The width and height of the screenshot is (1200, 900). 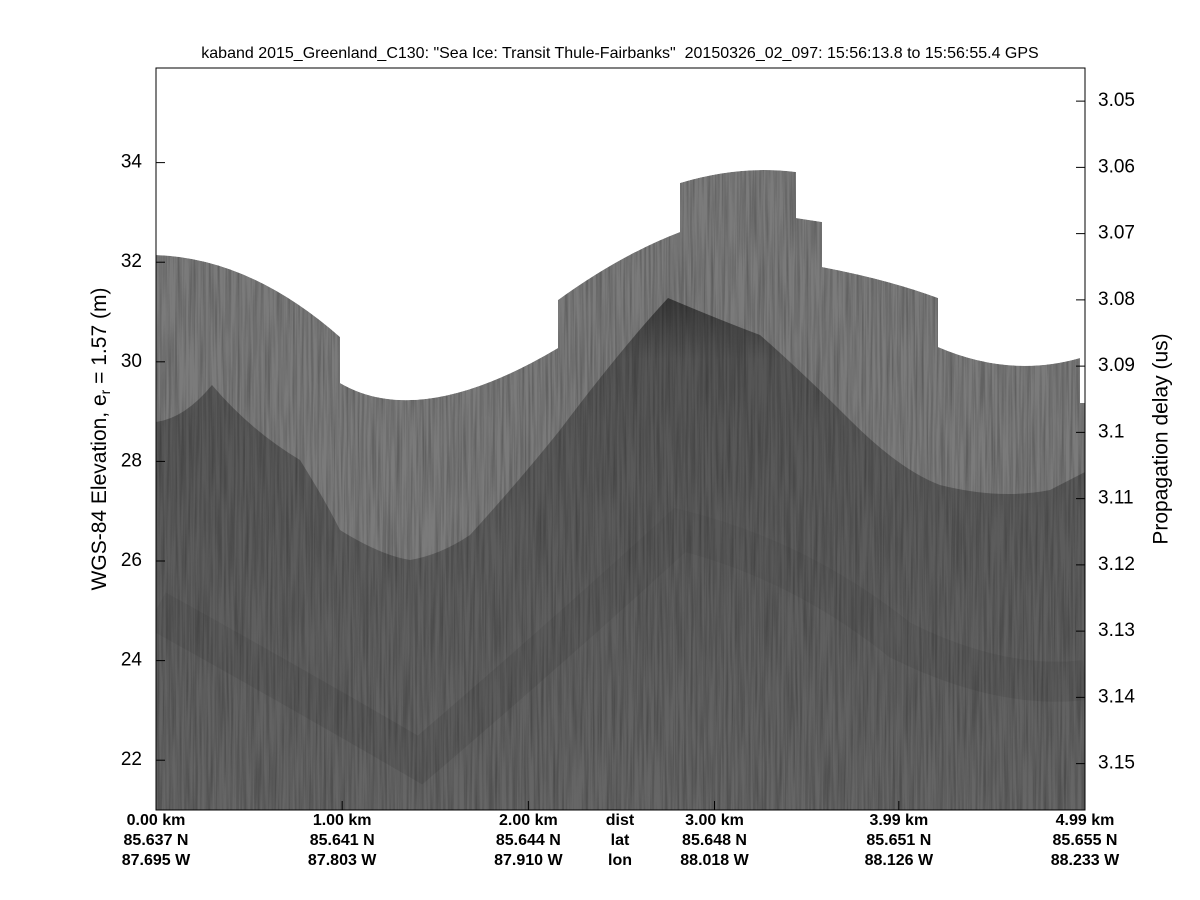 I want to click on y2-tick-label: 3.09, so click(x=1116, y=365).